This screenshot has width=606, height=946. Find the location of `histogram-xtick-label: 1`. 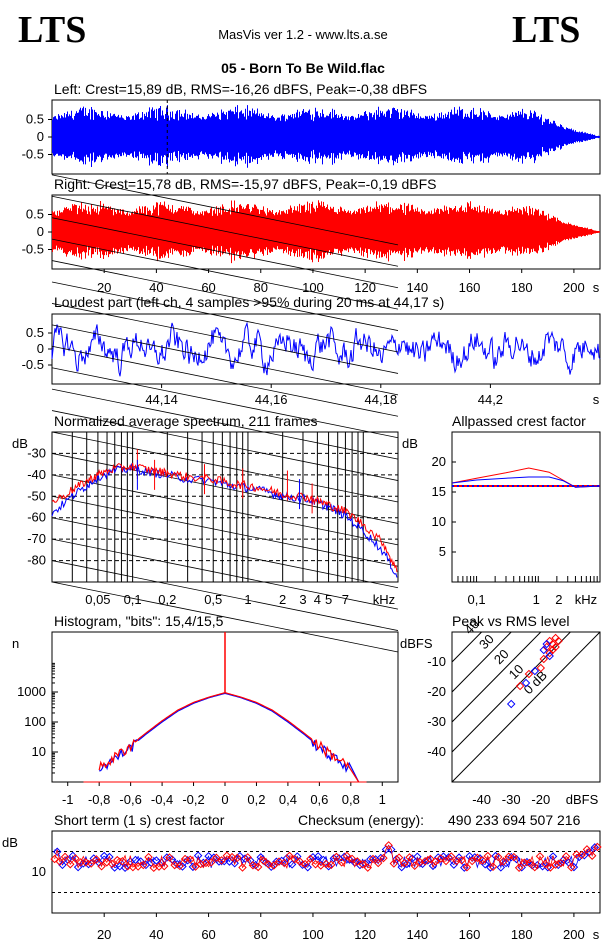

histogram-xtick-label: 1 is located at coordinates (382, 799).